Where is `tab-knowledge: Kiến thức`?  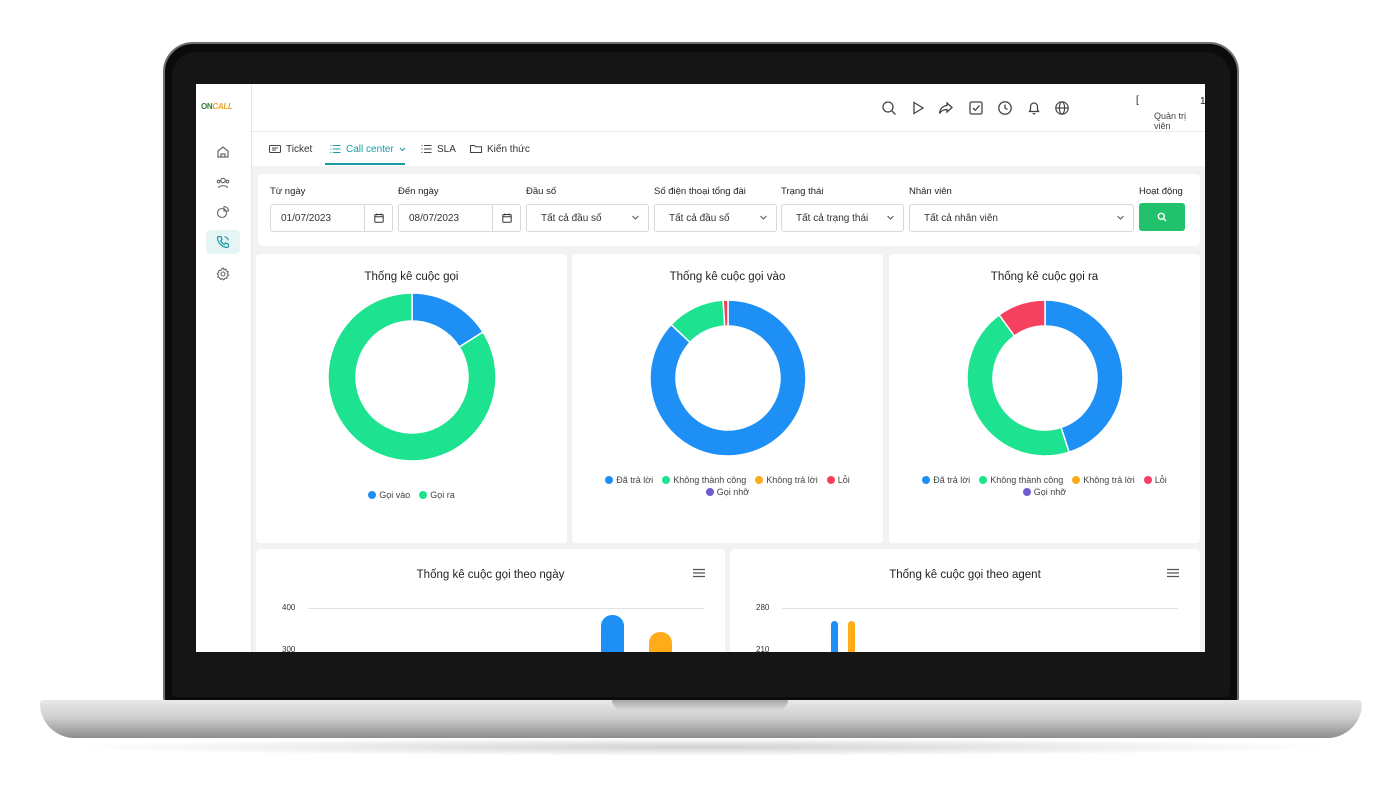 tab-knowledge: Kiến thức is located at coordinates (500, 149).